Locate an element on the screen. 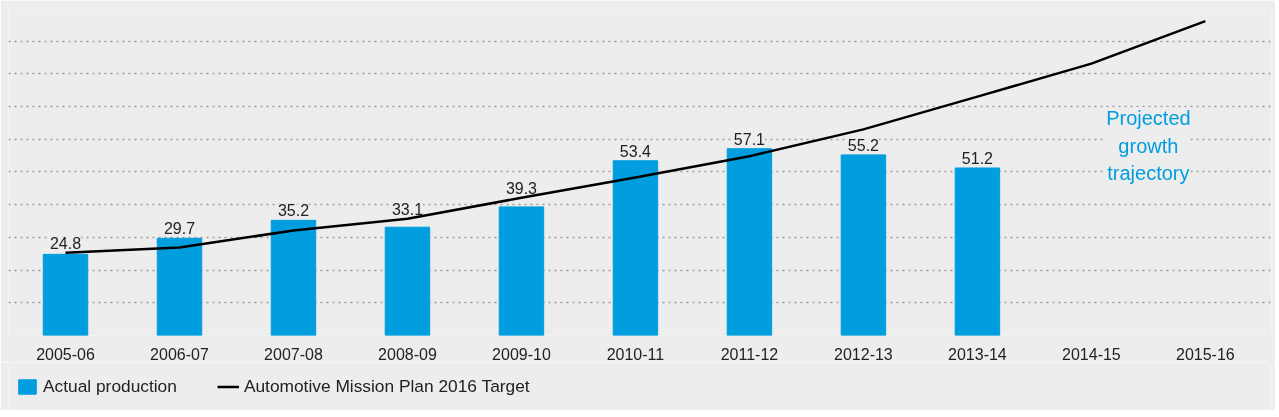 This screenshot has height=417, width=1279. x-tick-label: 2010-11 is located at coordinates (635, 354).